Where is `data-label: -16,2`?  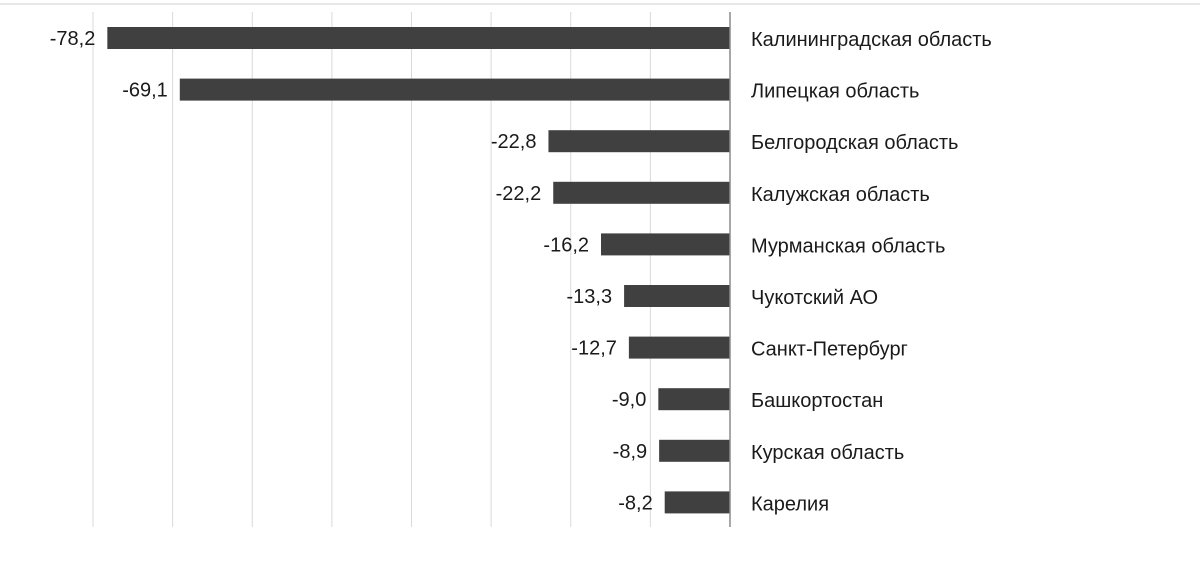
data-label: -16,2 is located at coordinates (566, 245).